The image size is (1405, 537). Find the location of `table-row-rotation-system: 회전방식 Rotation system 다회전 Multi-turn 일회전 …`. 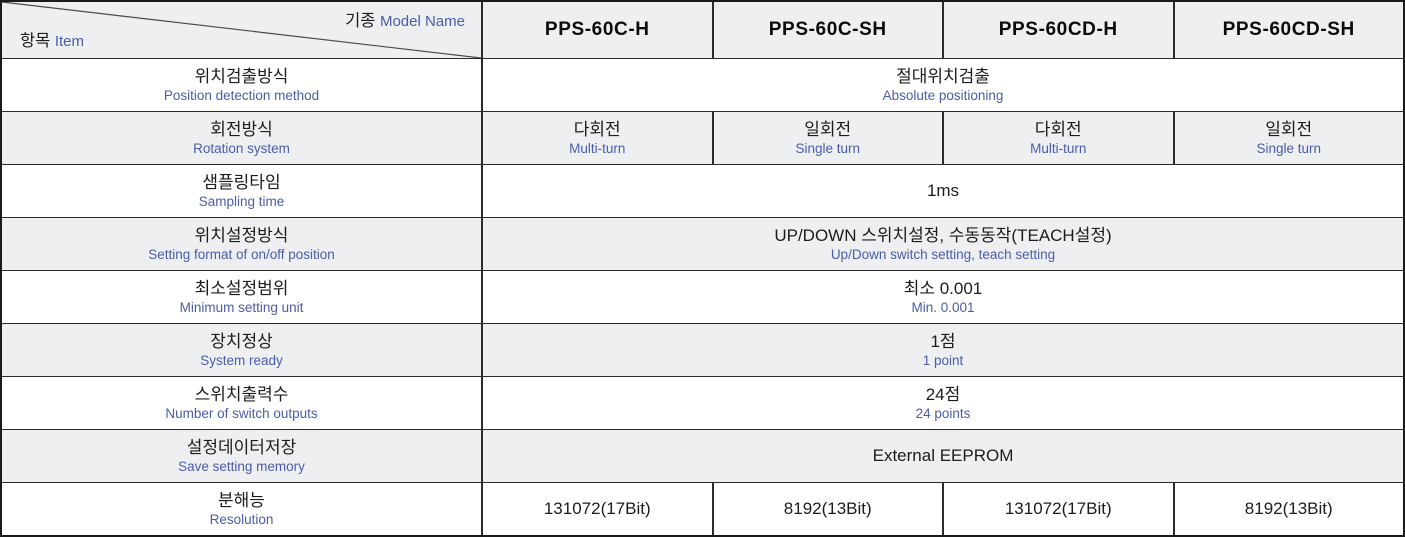

table-row-rotation-system: 회전방식 Rotation system 다회전 Multi-turn 일회전 … is located at coordinates (702, 137).